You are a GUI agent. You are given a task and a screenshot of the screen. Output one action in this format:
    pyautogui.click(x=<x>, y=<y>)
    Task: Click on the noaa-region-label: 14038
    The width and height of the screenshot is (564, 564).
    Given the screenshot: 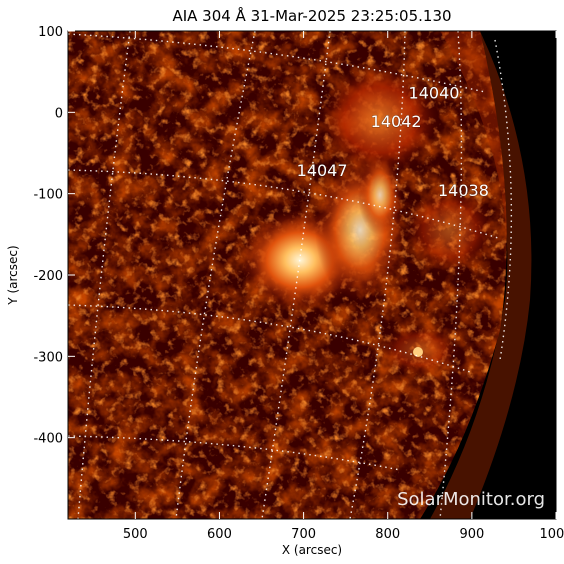 What is the action you would take?
    pyautogui.click(x=463, y=190)
    